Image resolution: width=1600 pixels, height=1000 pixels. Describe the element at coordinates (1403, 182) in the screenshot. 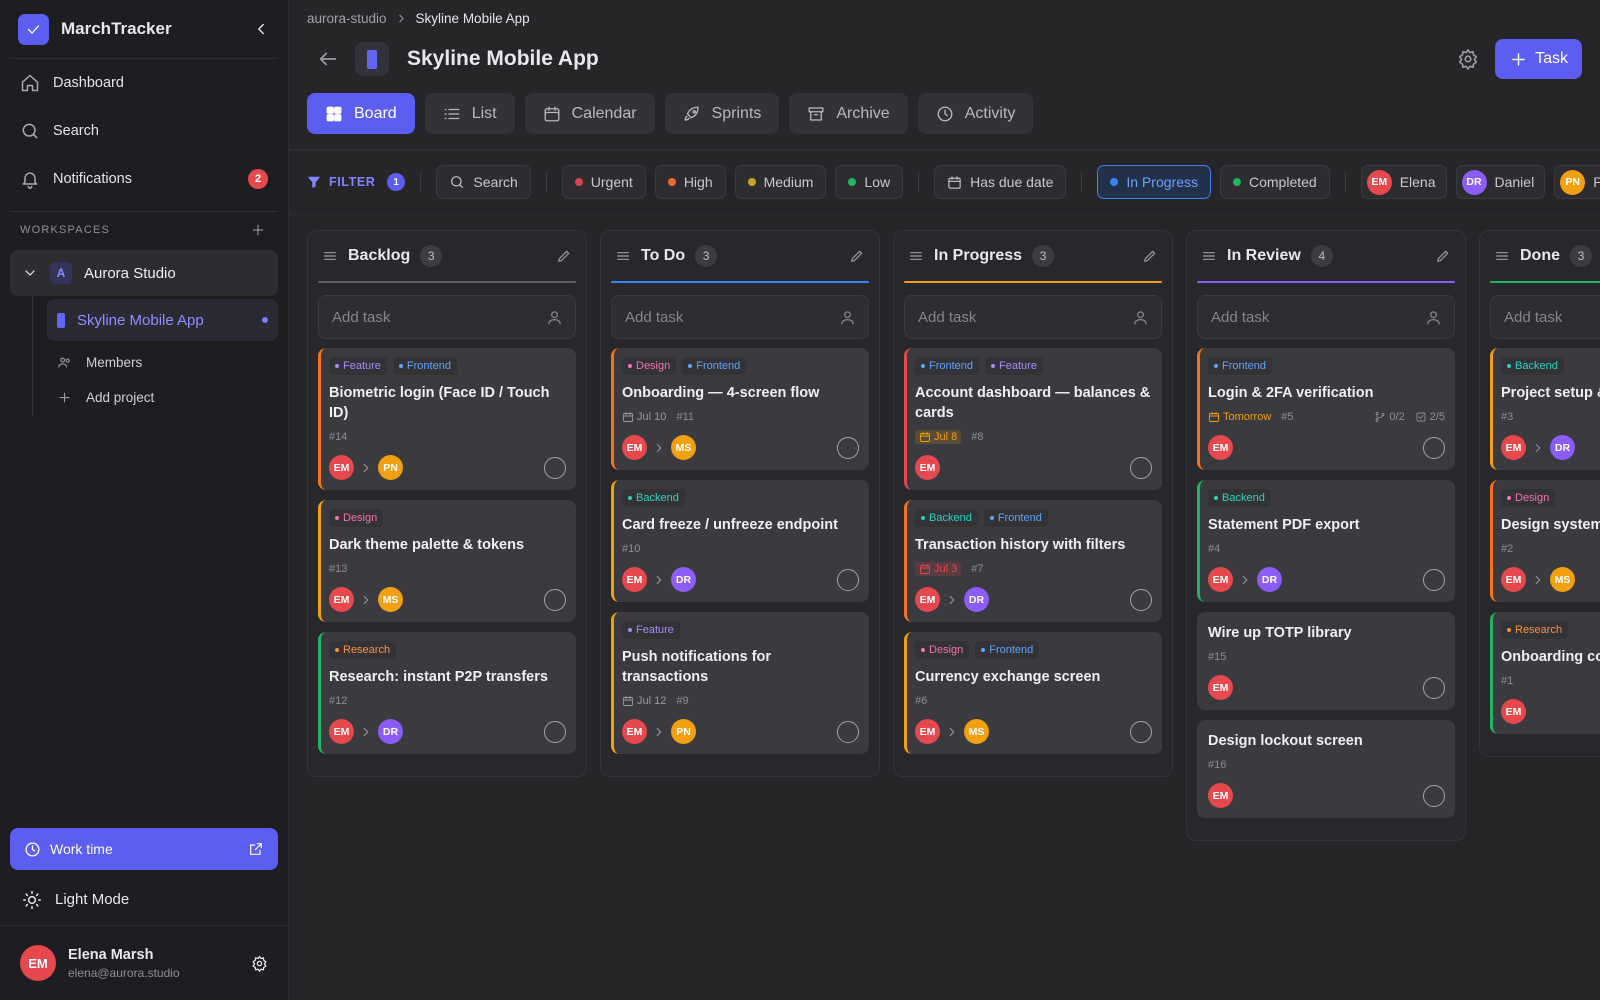

I see `person-chip: EM Elena` at that location.